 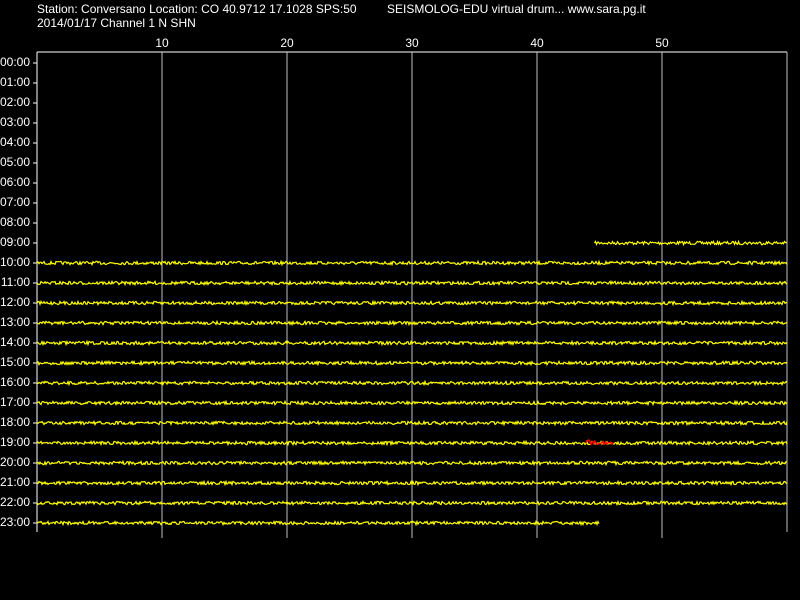 What do you see at coordinates (15, 102) in the screenshot?
I see `hour-label: 02:00` at bounding box center [15, 102].